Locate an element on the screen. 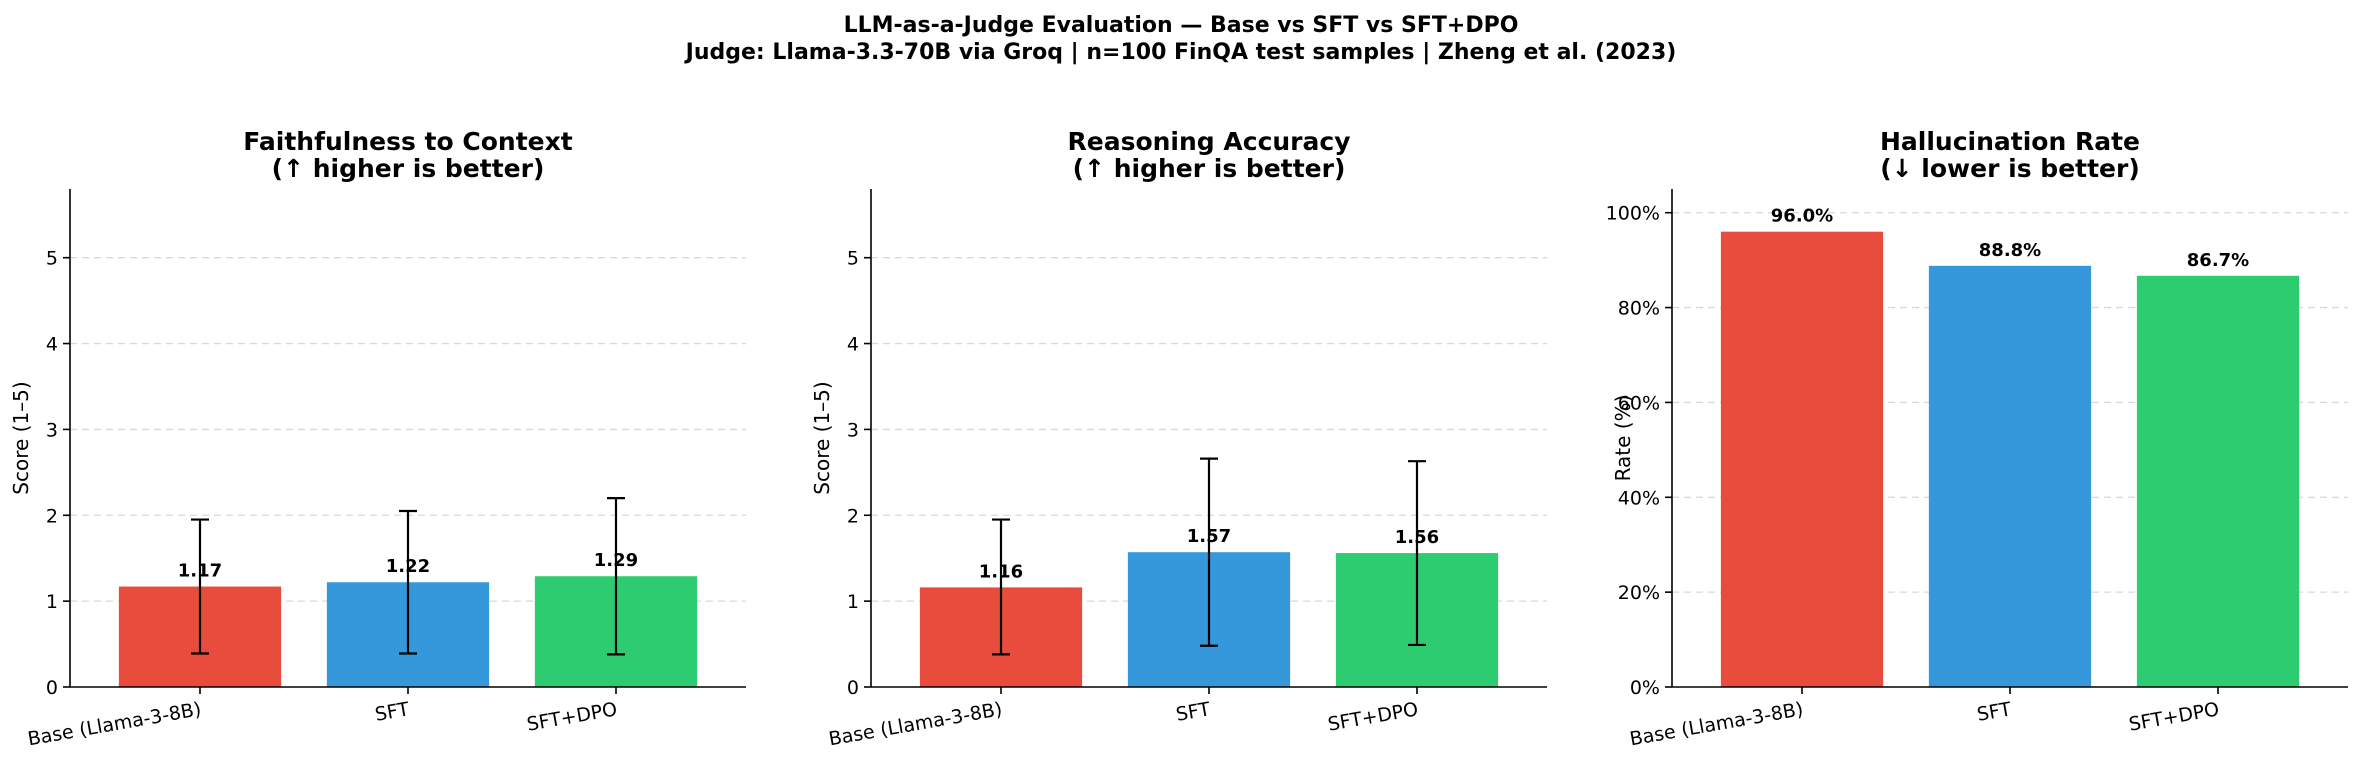  y-tick-label: 0% is located at coordinates (1645, 688).